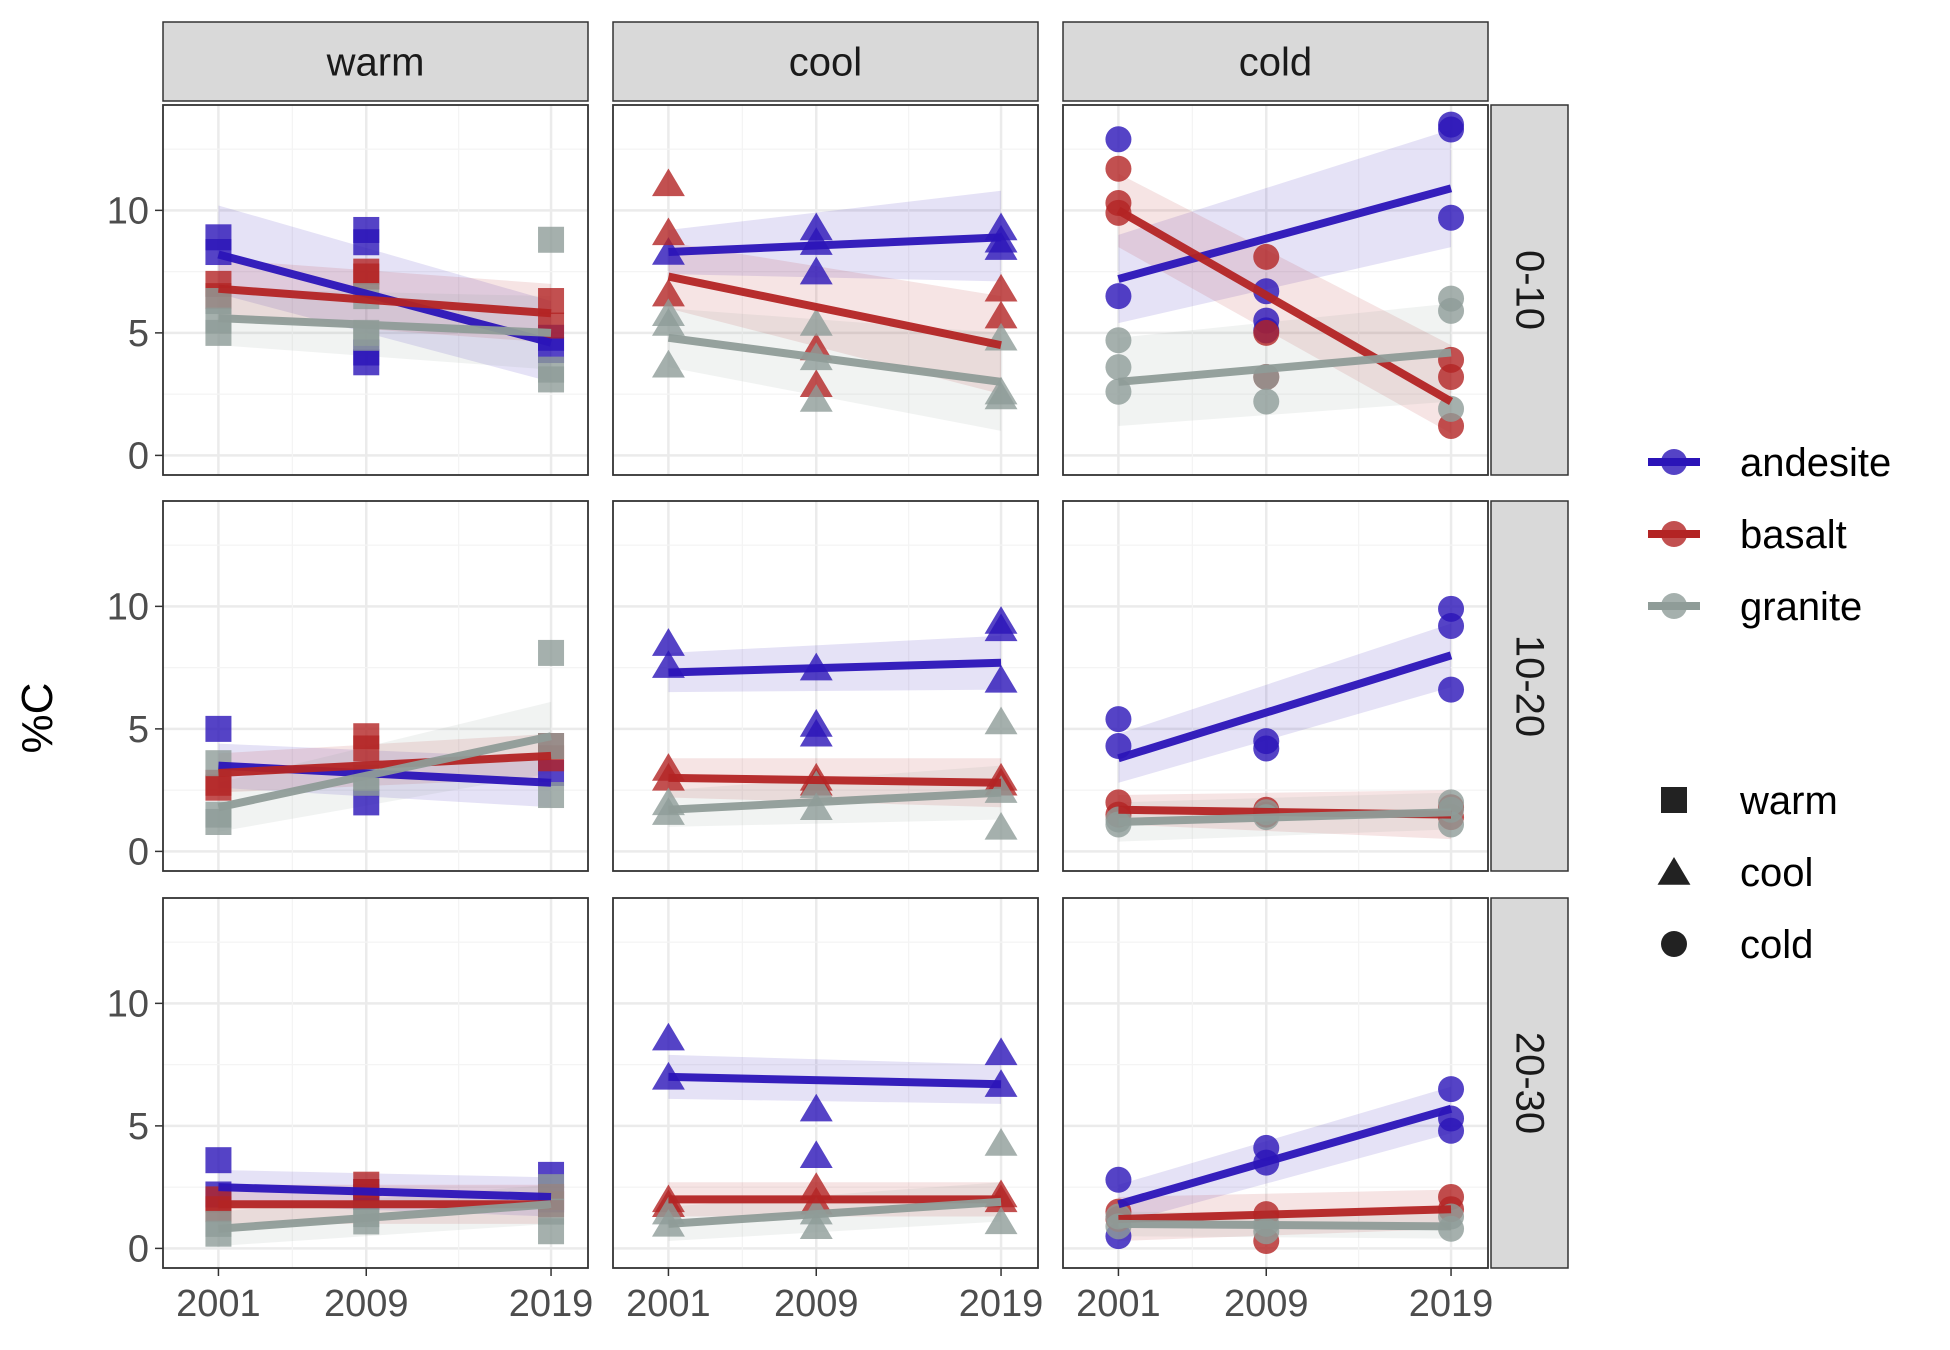 The width and height of the screenshot is (1950, 1350). Describe the element at coordinates (138, 334) in the screenshot. I see `y-tick-label: 5` at that location.